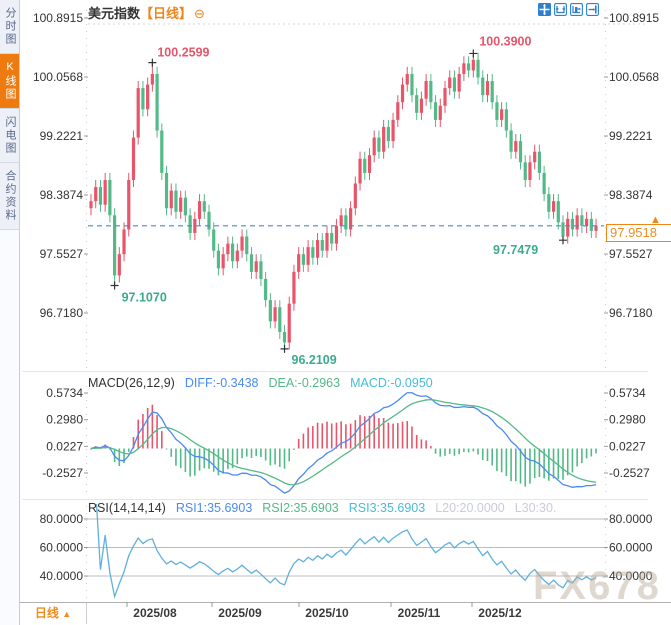  Describe the element at coordinates (214, 508) in the screenshot. I see `rsi1: RSI1:35.6903` at that location.